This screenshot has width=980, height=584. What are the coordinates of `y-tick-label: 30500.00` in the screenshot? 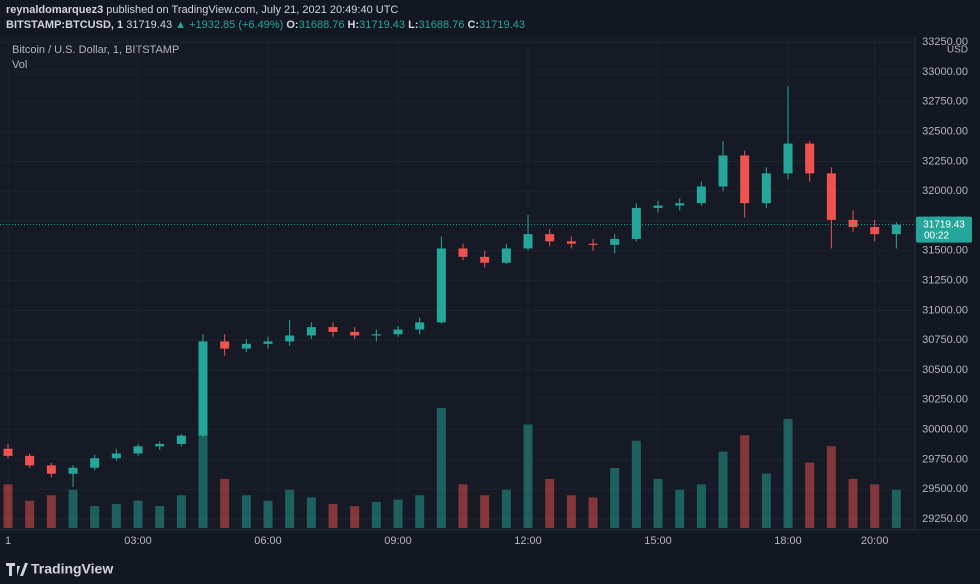 It's located at (945, 370).